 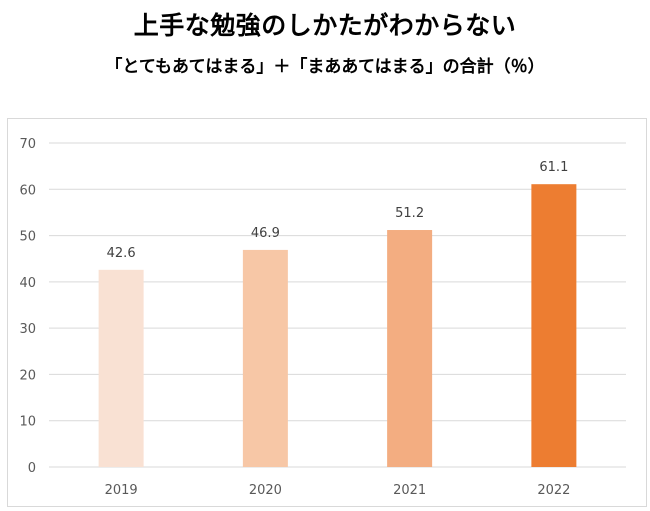 I want to click on chart-title: 上手な勉強のしかたがわからない, so click(x=325, y=25).